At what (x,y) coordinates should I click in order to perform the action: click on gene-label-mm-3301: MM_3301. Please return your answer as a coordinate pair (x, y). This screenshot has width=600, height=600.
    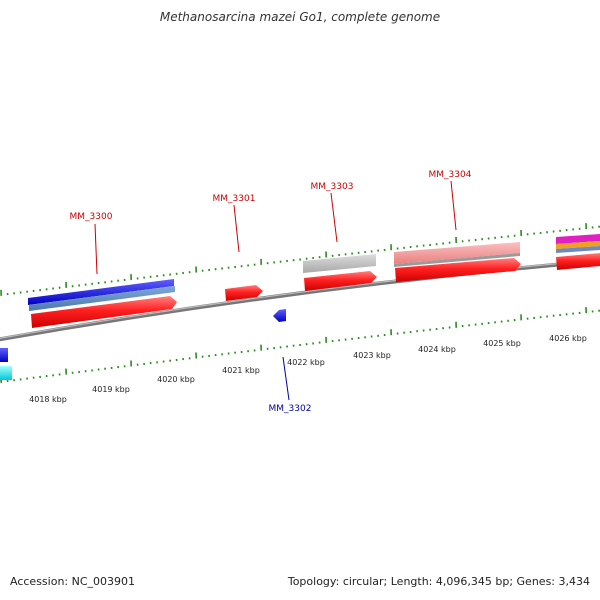
    Looking at the image, I should click on (234, 199).